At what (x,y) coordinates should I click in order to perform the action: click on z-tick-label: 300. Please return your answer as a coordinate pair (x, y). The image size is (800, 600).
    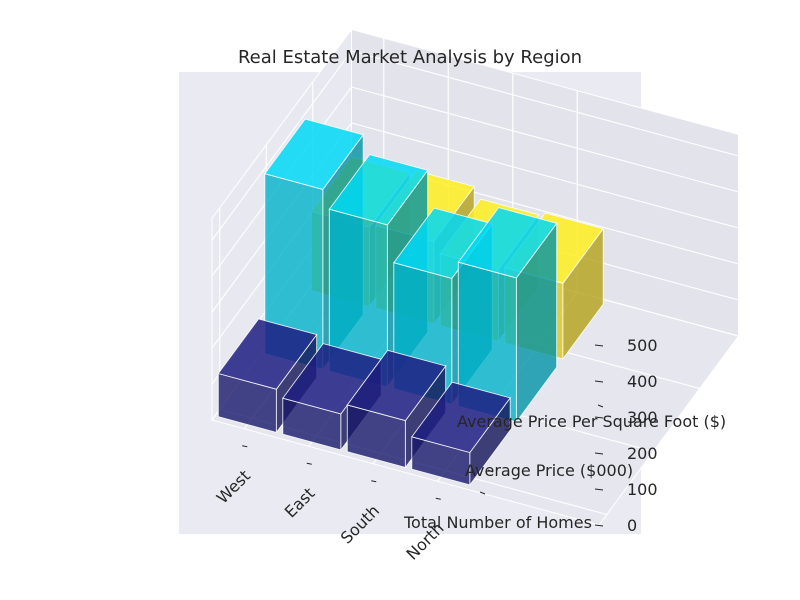
    Looking at the image, I should click on (642, 417).